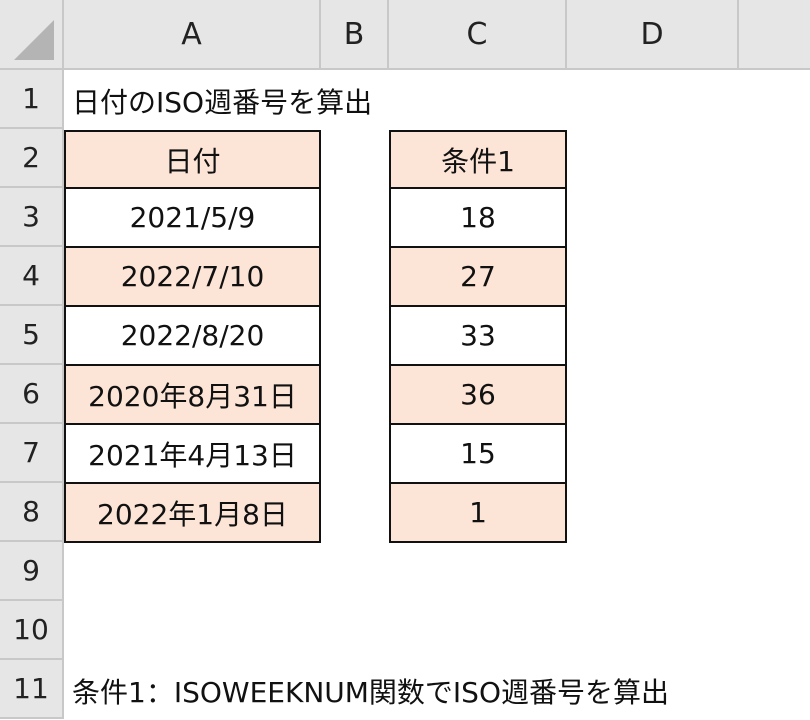  What do you see at coordinates (478, 159) in the screenshot?
I see `table-c-header: 条件1` at bounding box center [478, 159].